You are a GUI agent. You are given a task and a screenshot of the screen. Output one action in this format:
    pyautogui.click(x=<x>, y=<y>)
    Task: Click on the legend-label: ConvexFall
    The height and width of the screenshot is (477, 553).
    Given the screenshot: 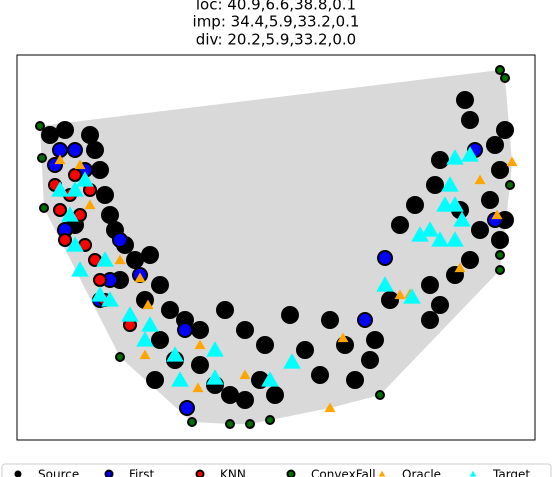 What is the action you would take?
    pyautogui.click(x=343, y=472)
    